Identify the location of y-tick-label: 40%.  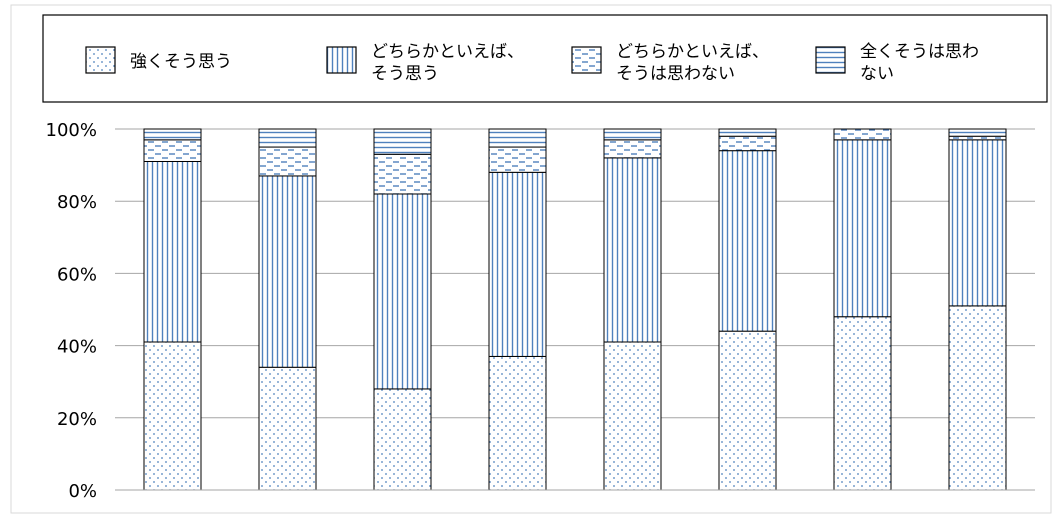
(77, 347).